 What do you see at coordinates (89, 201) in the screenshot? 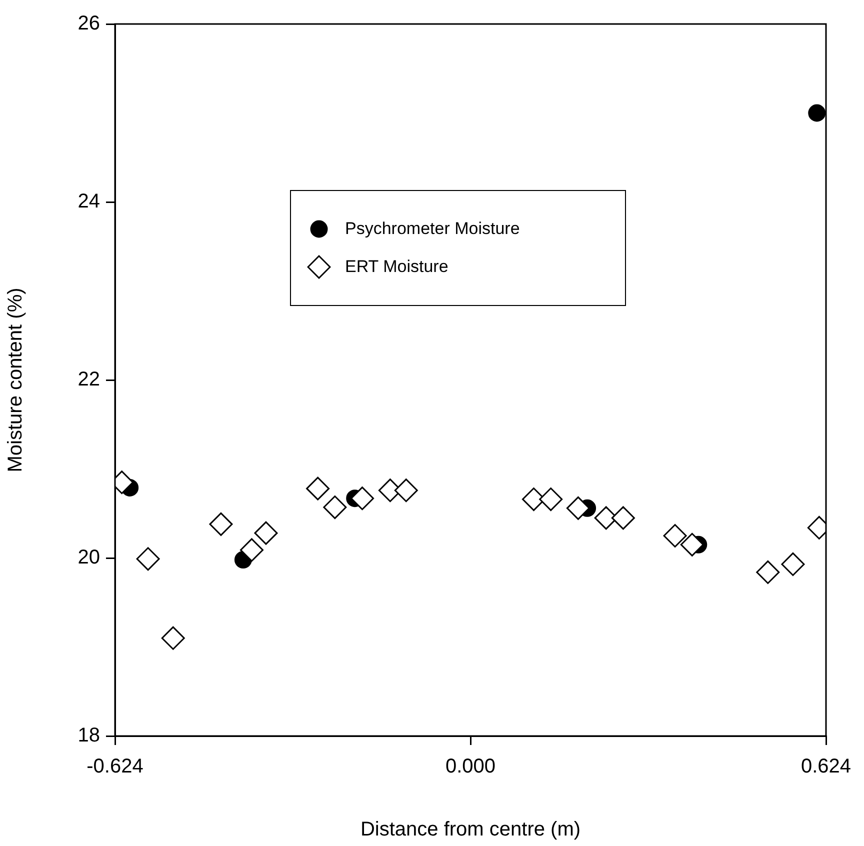
I see `y-tick-label: 24` at bounding box center [89, 201].